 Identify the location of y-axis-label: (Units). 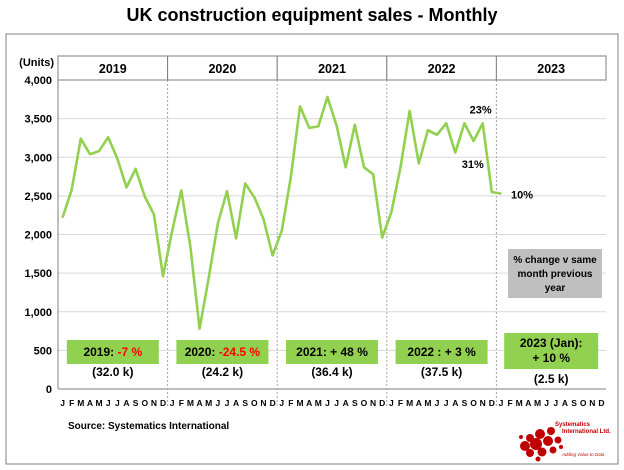
(36, 63).